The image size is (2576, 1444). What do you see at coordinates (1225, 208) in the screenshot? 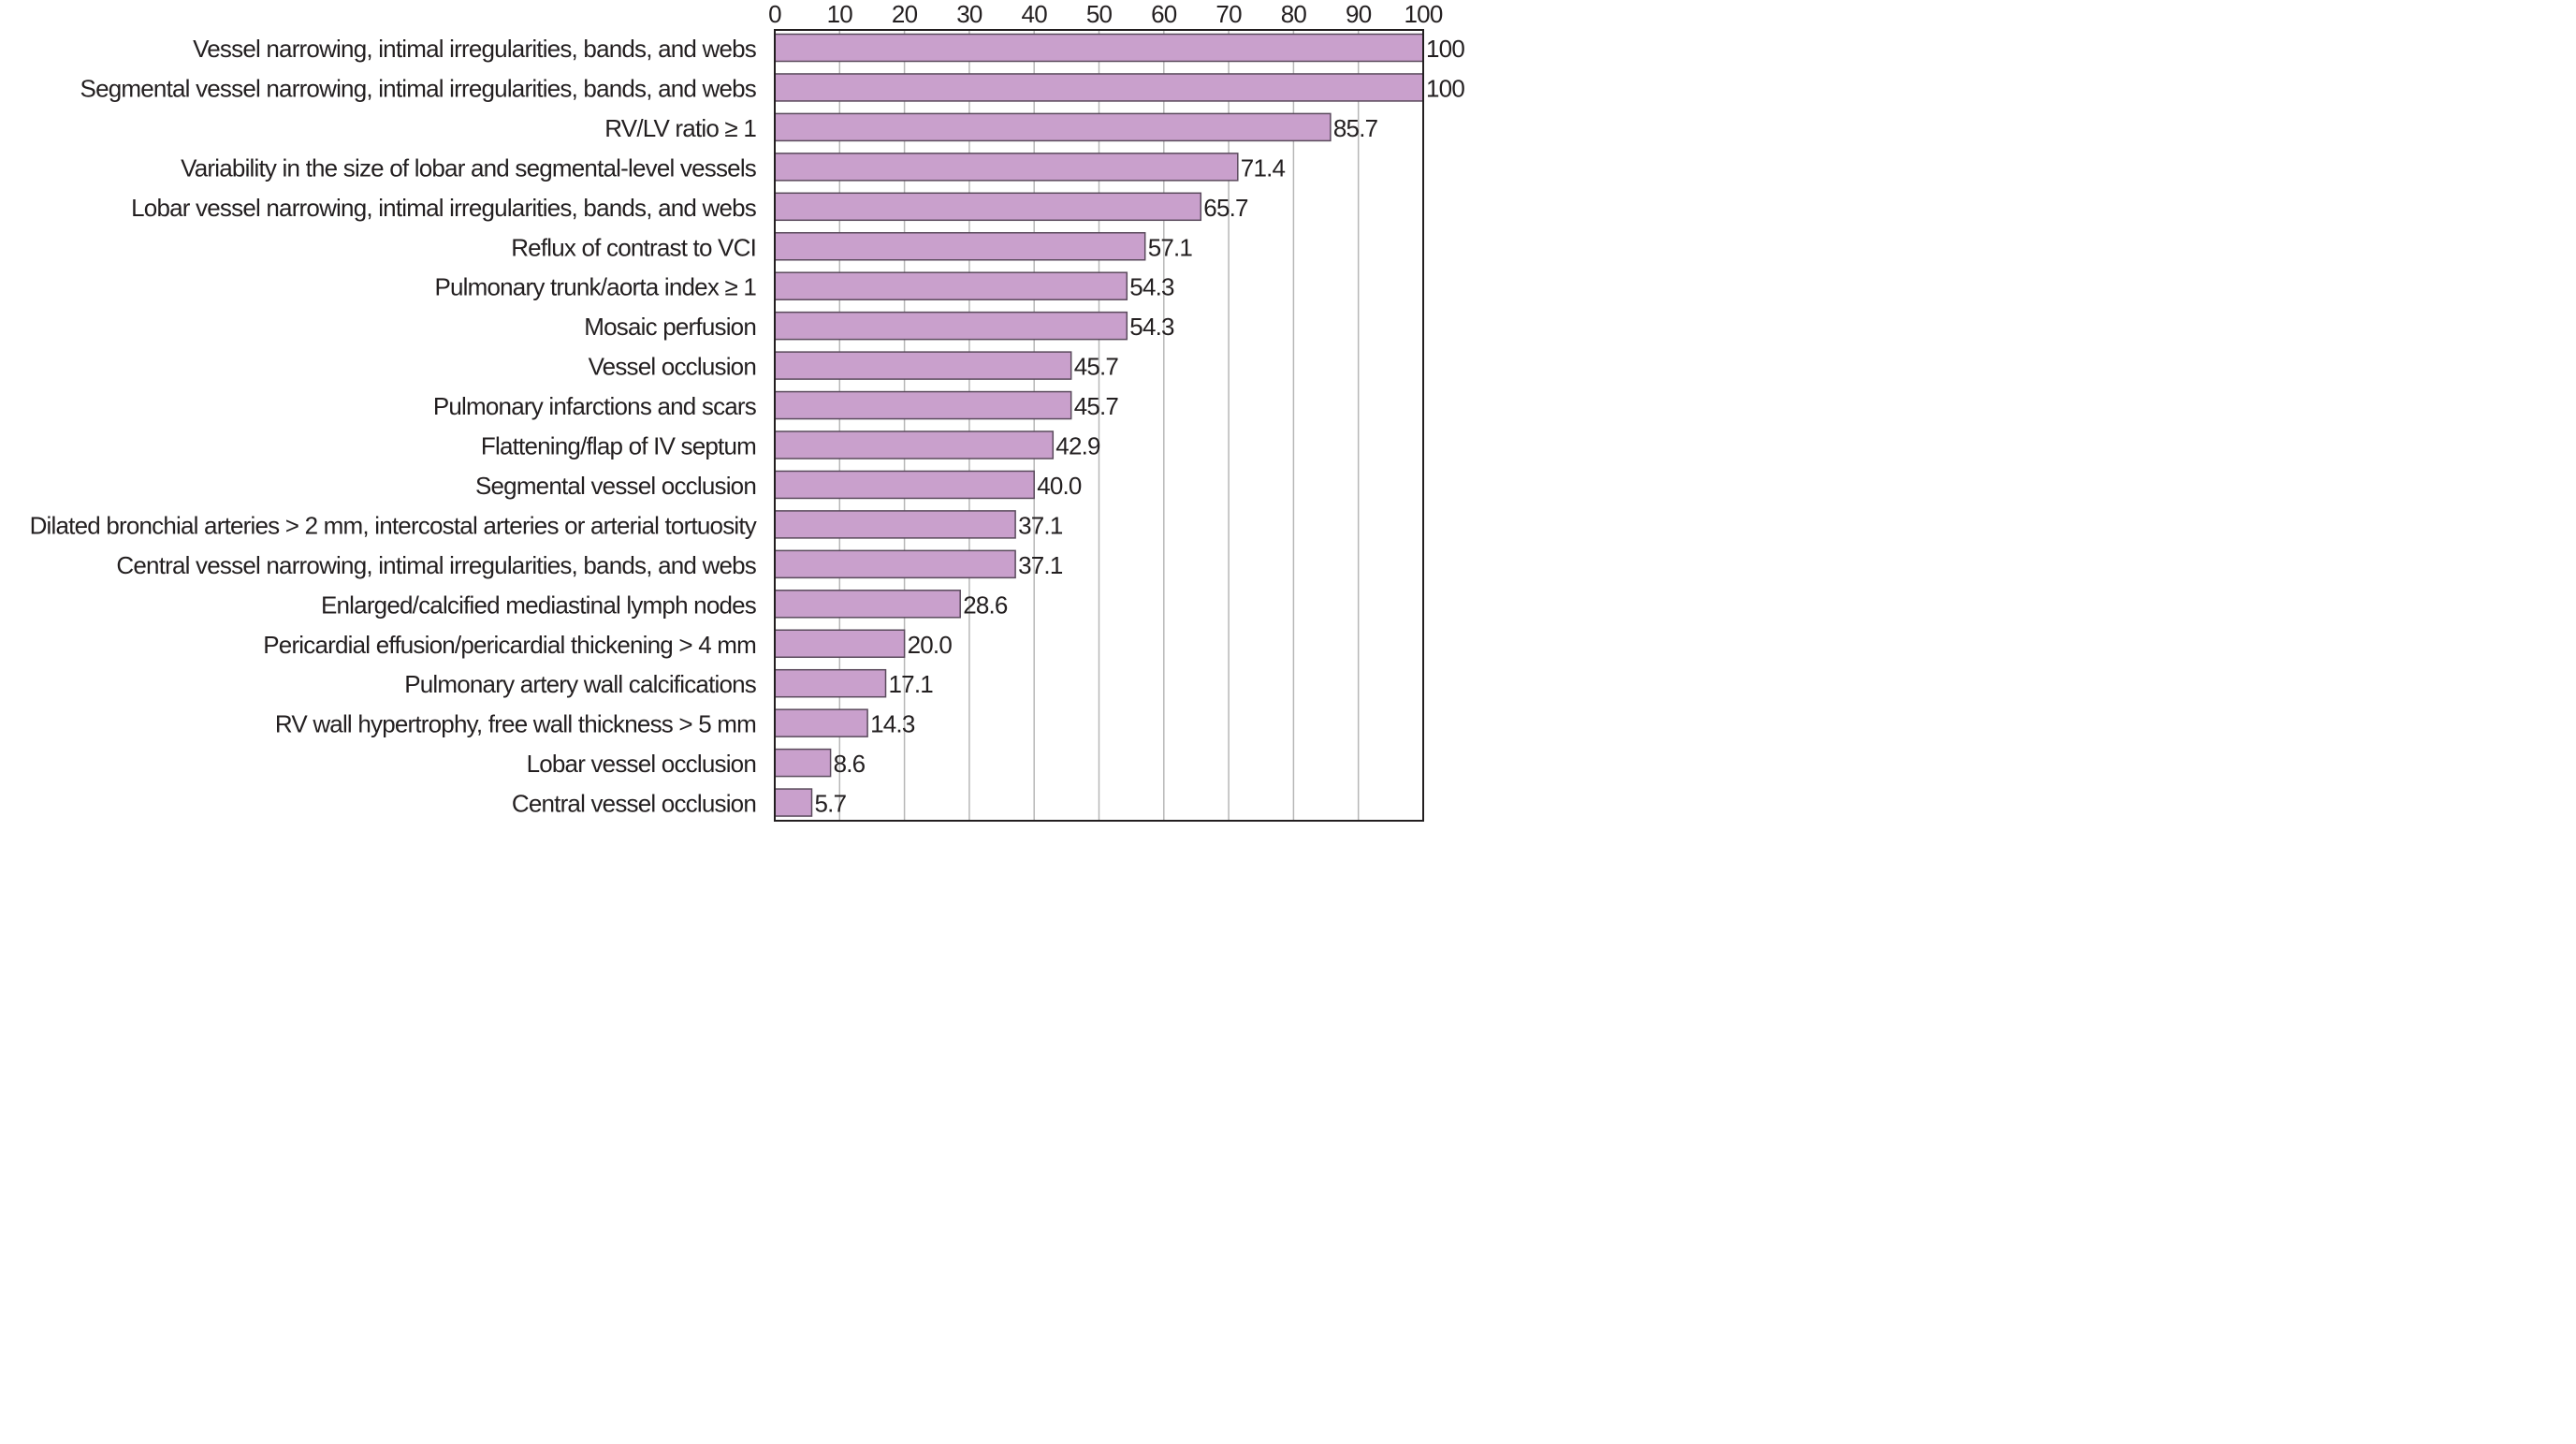
I see `value-label-4: 65.7` at bounding box center [1225, 208].